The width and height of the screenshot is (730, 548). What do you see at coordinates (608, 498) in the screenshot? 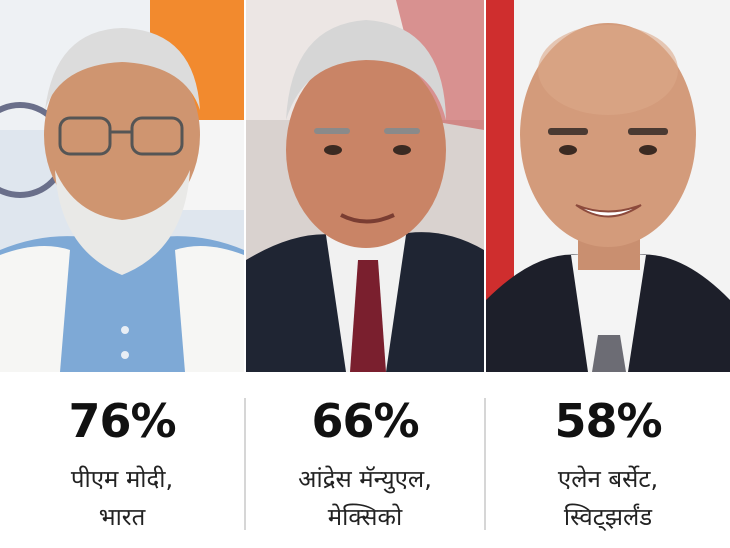
I see `leader-name: एलेन बर्सेट, स्विट्झर्लंड` at bounding box center [608, 498].